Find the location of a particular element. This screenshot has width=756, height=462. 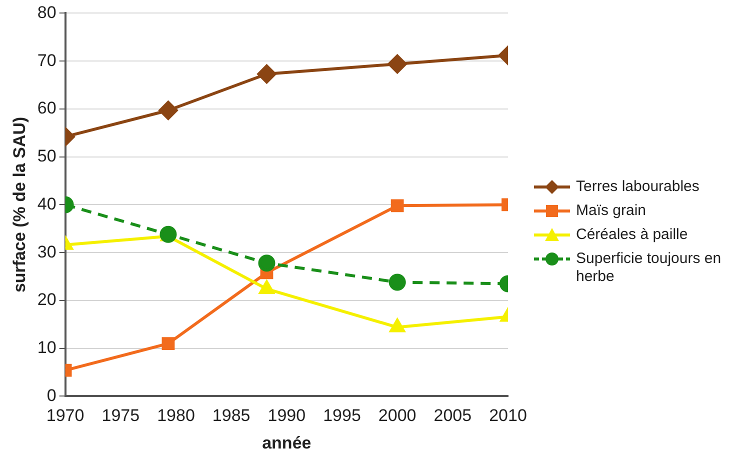

y-tick-label: 50 is located at coordinates (46, 156).